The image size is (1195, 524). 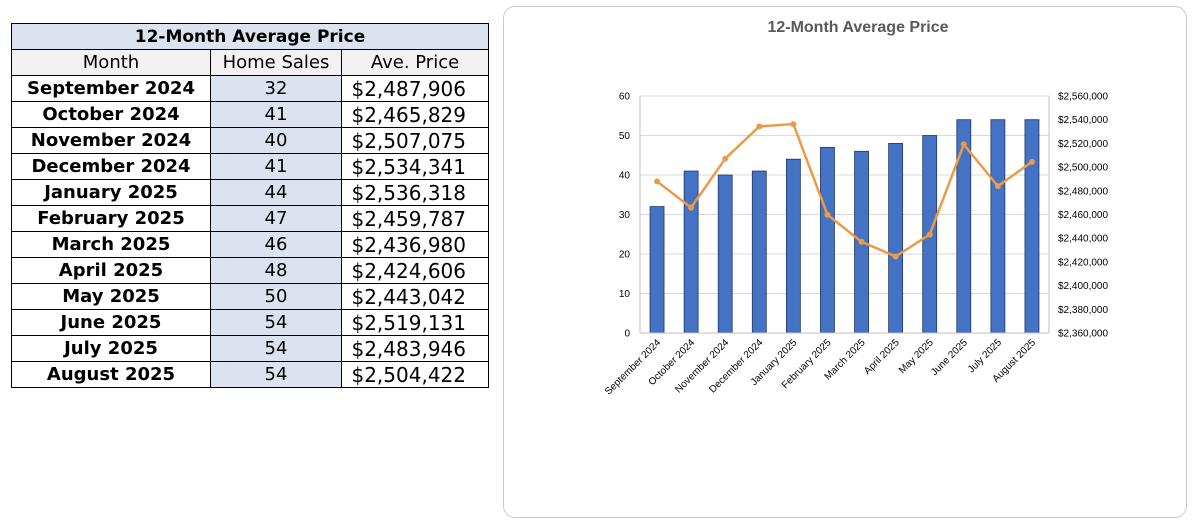 I want to click on table-row: November 2024 40 $2,507,075, so click(x=250, y=140).